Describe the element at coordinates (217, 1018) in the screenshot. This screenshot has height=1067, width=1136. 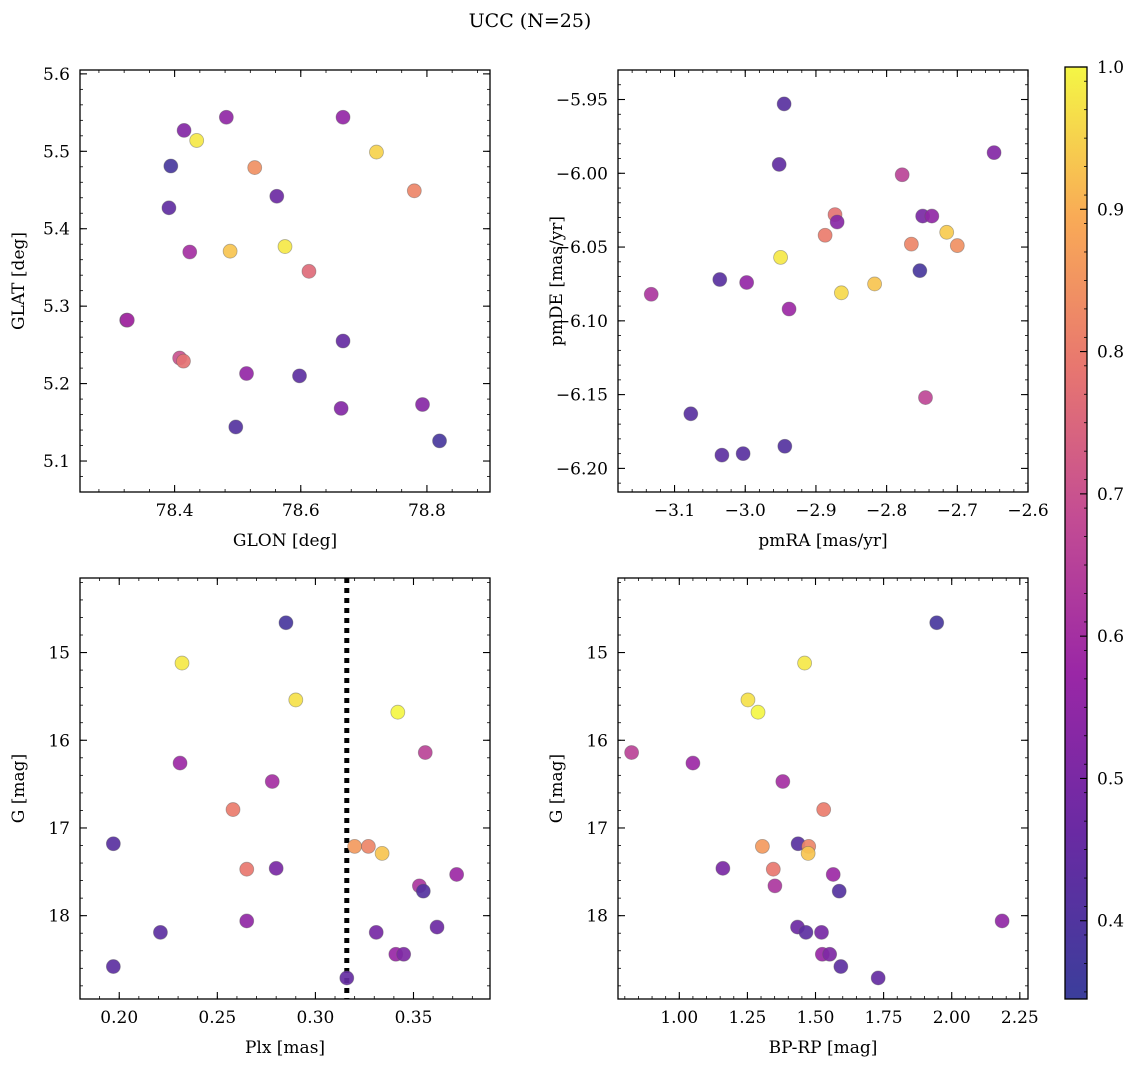
I see `x-tick-label: 0.25` at that location.